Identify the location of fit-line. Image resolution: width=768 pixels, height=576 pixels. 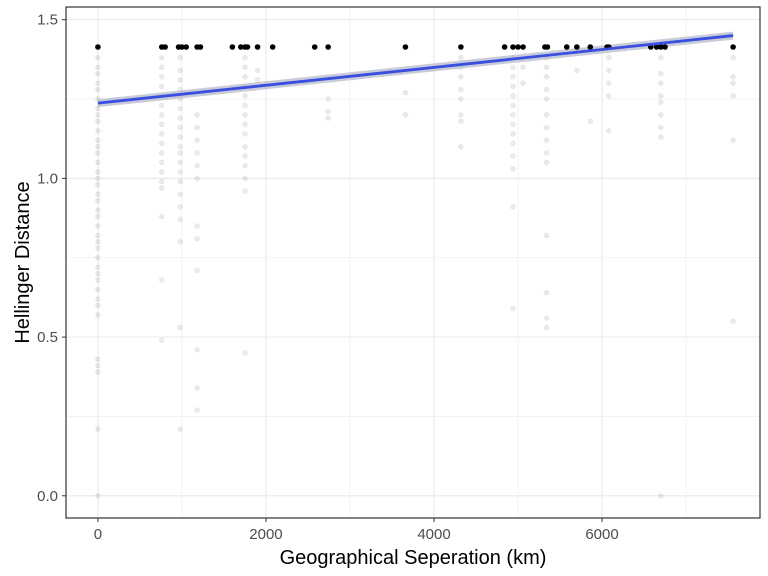
(415, 69).